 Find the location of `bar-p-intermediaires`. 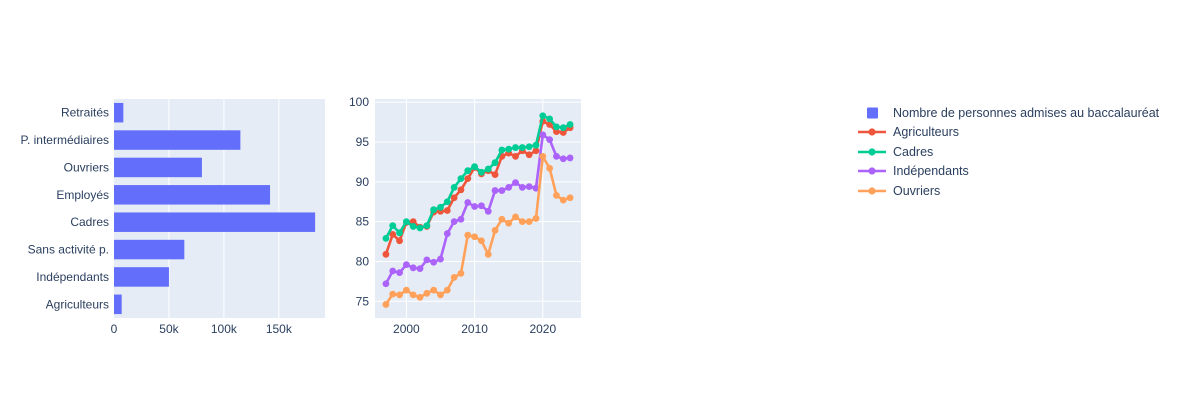

bar-p-intermediaires is located at coordinates (177, 140).